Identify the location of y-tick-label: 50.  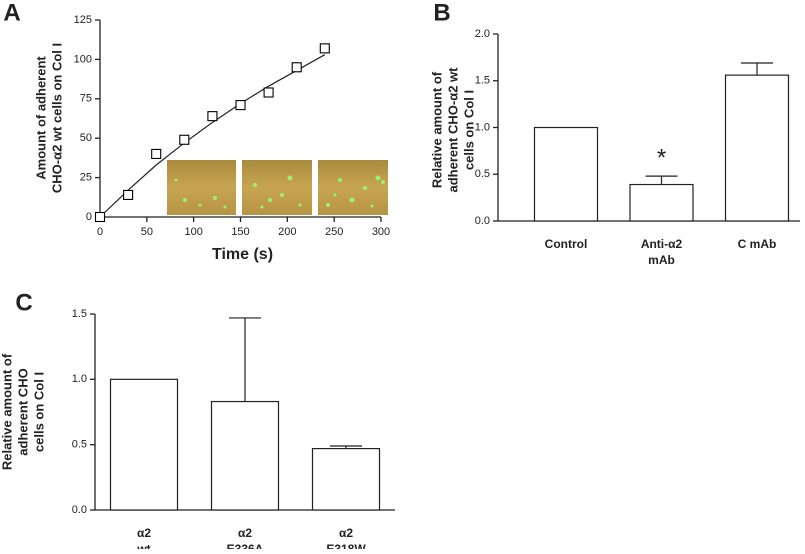
(86, 138).